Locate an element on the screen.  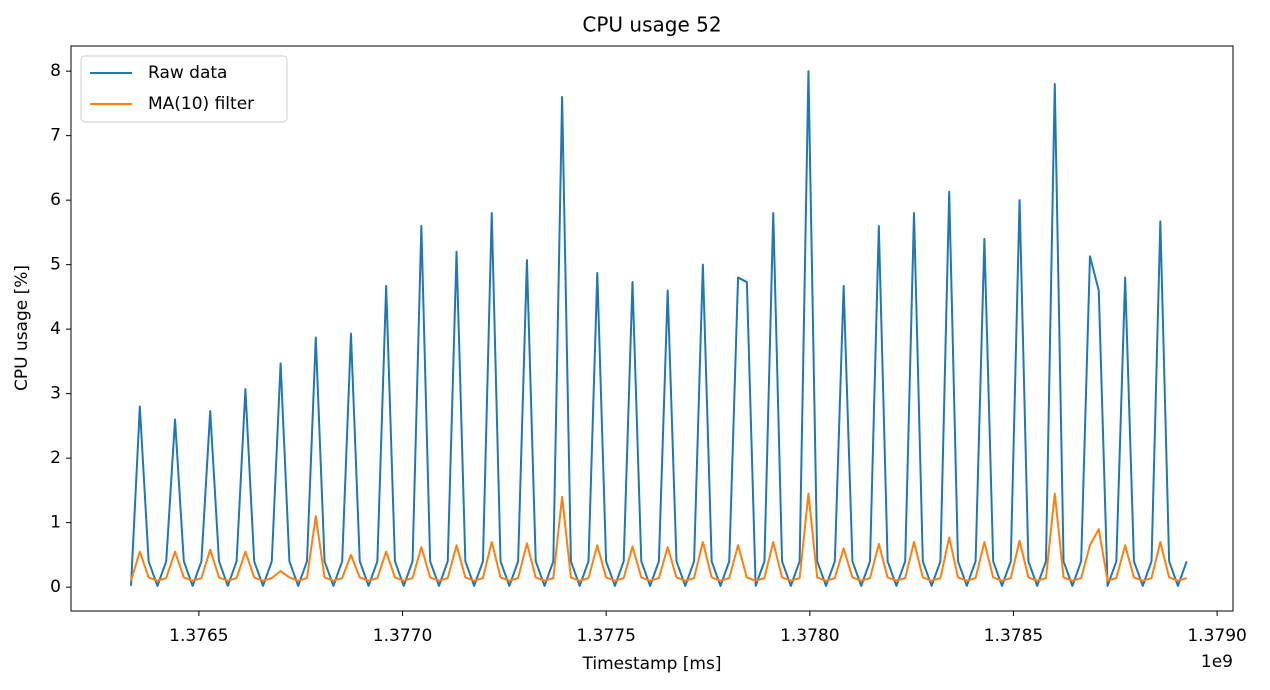
y-tick-label: 0 is located at coordinates (55, 587).